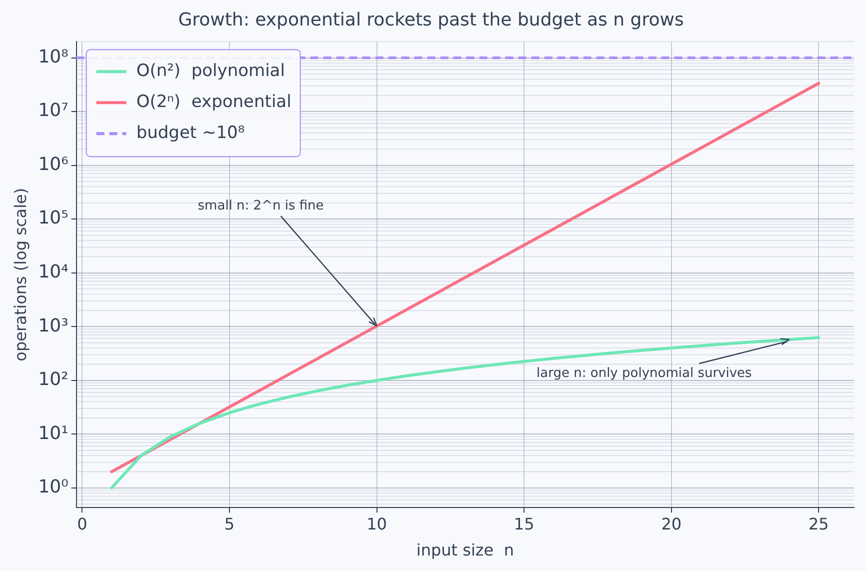 This screenshot has height=571, width=866. What do you see at coordinates (671, 524) in the screenshot?
I see `x-tick-label: 20` at bounding box center [671, 524].